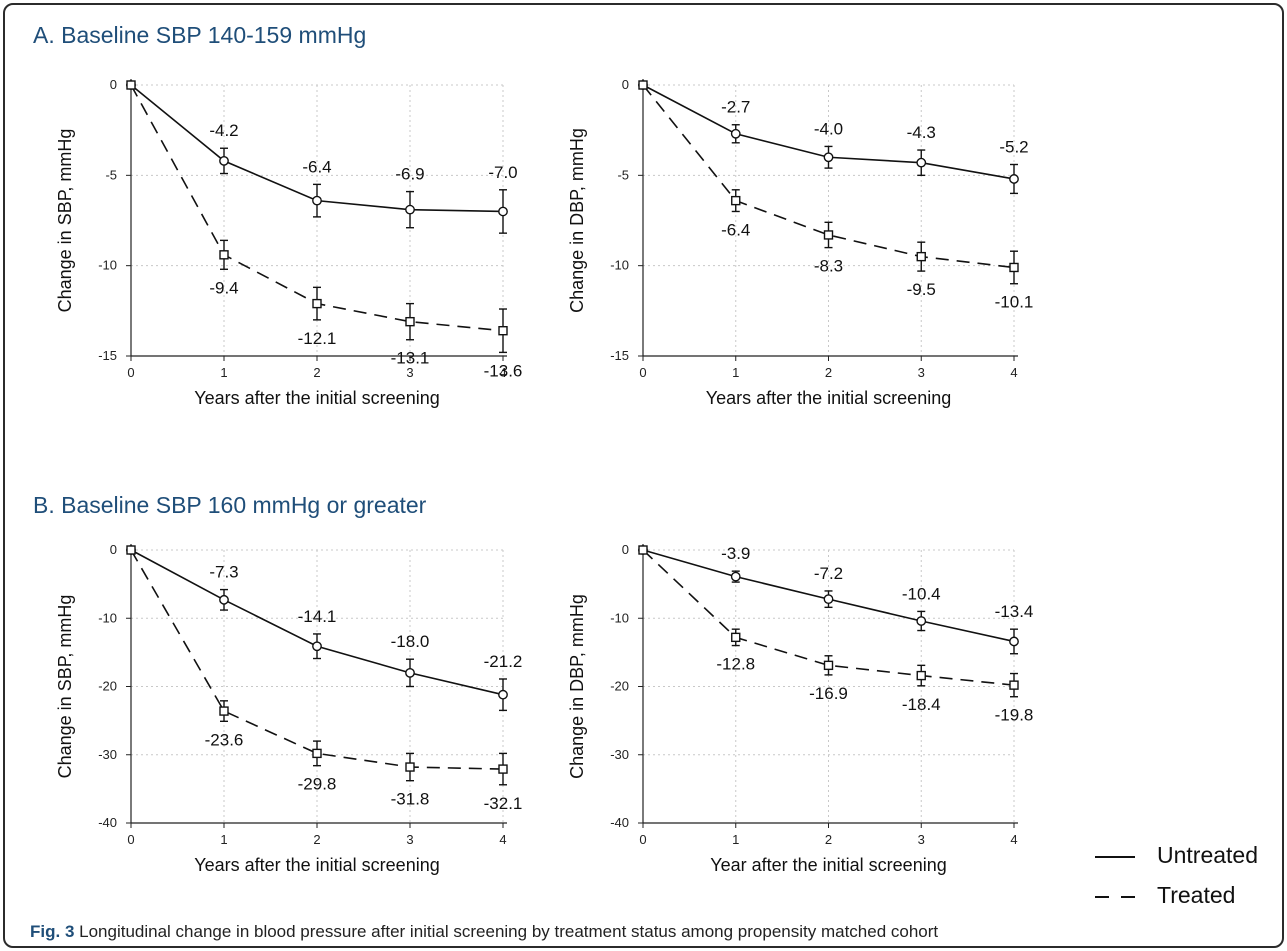 The image size is (1287, 951). I want to click on series-untreated: -7.3 -14.1 -18.0 -21.2, so click(324, 628).